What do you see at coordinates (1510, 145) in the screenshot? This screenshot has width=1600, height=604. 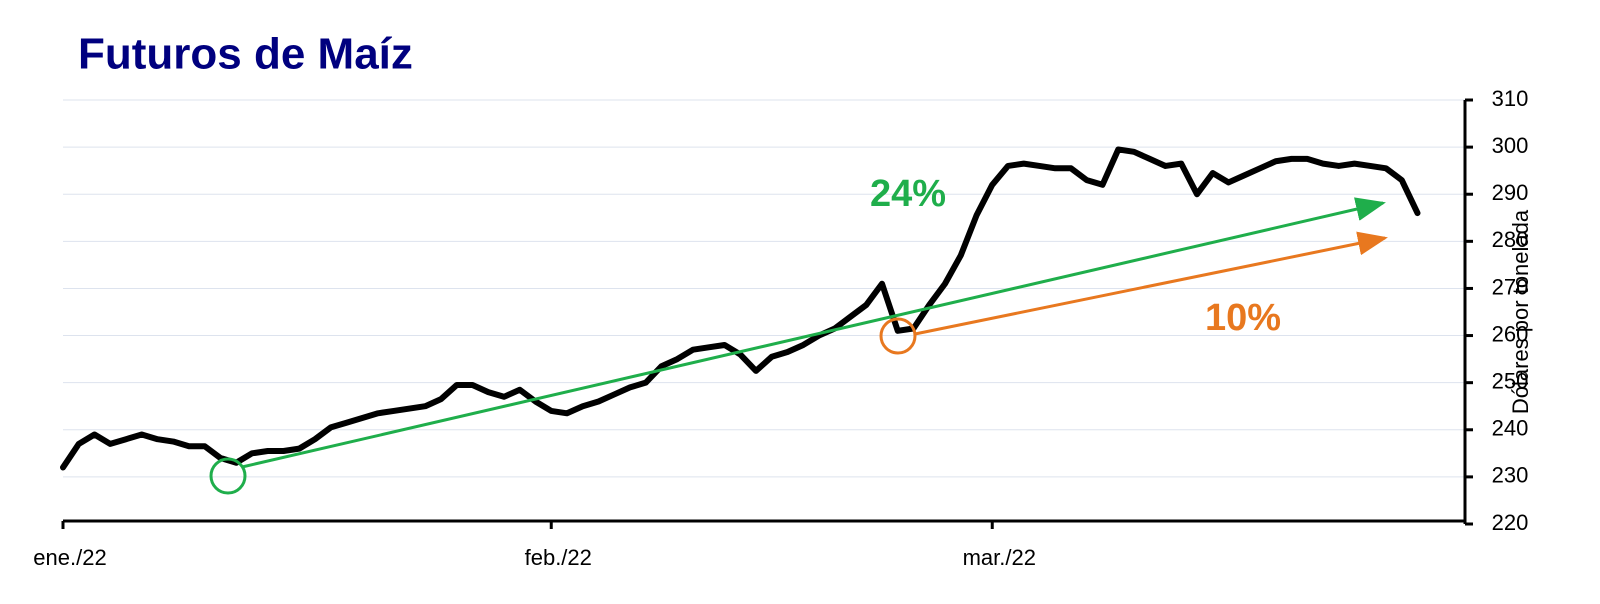 I see `y-tick-label: 300` at bounding box center [1510, 145].